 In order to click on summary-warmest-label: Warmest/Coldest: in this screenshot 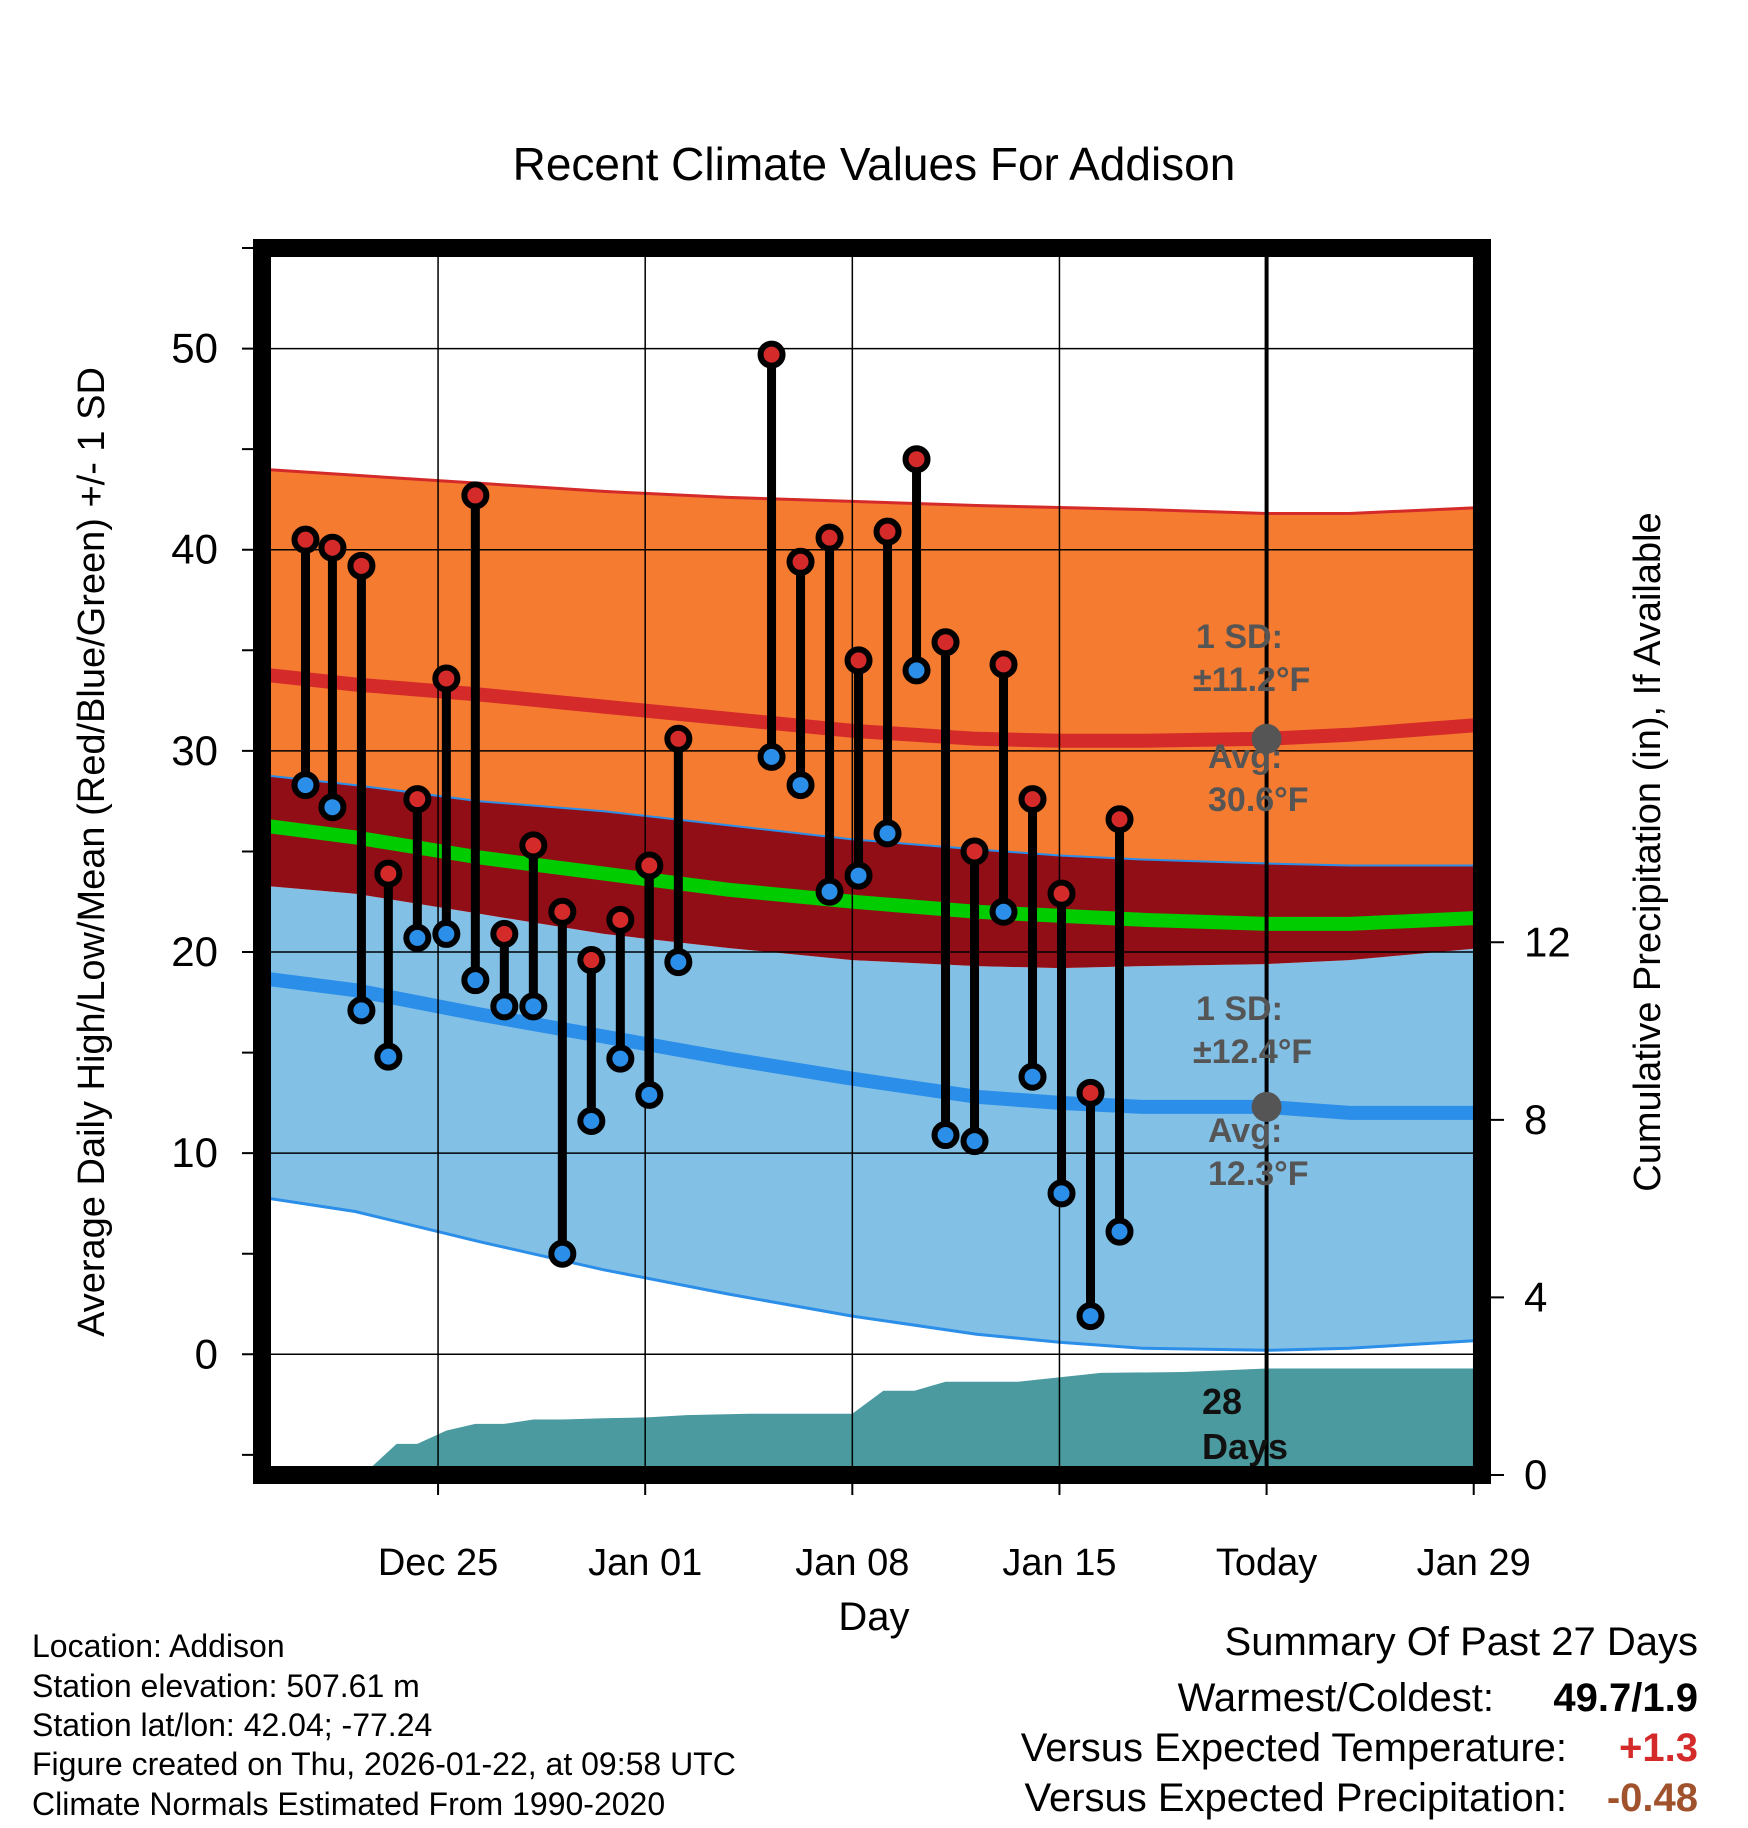, I will do `click(1336, 1698)`.